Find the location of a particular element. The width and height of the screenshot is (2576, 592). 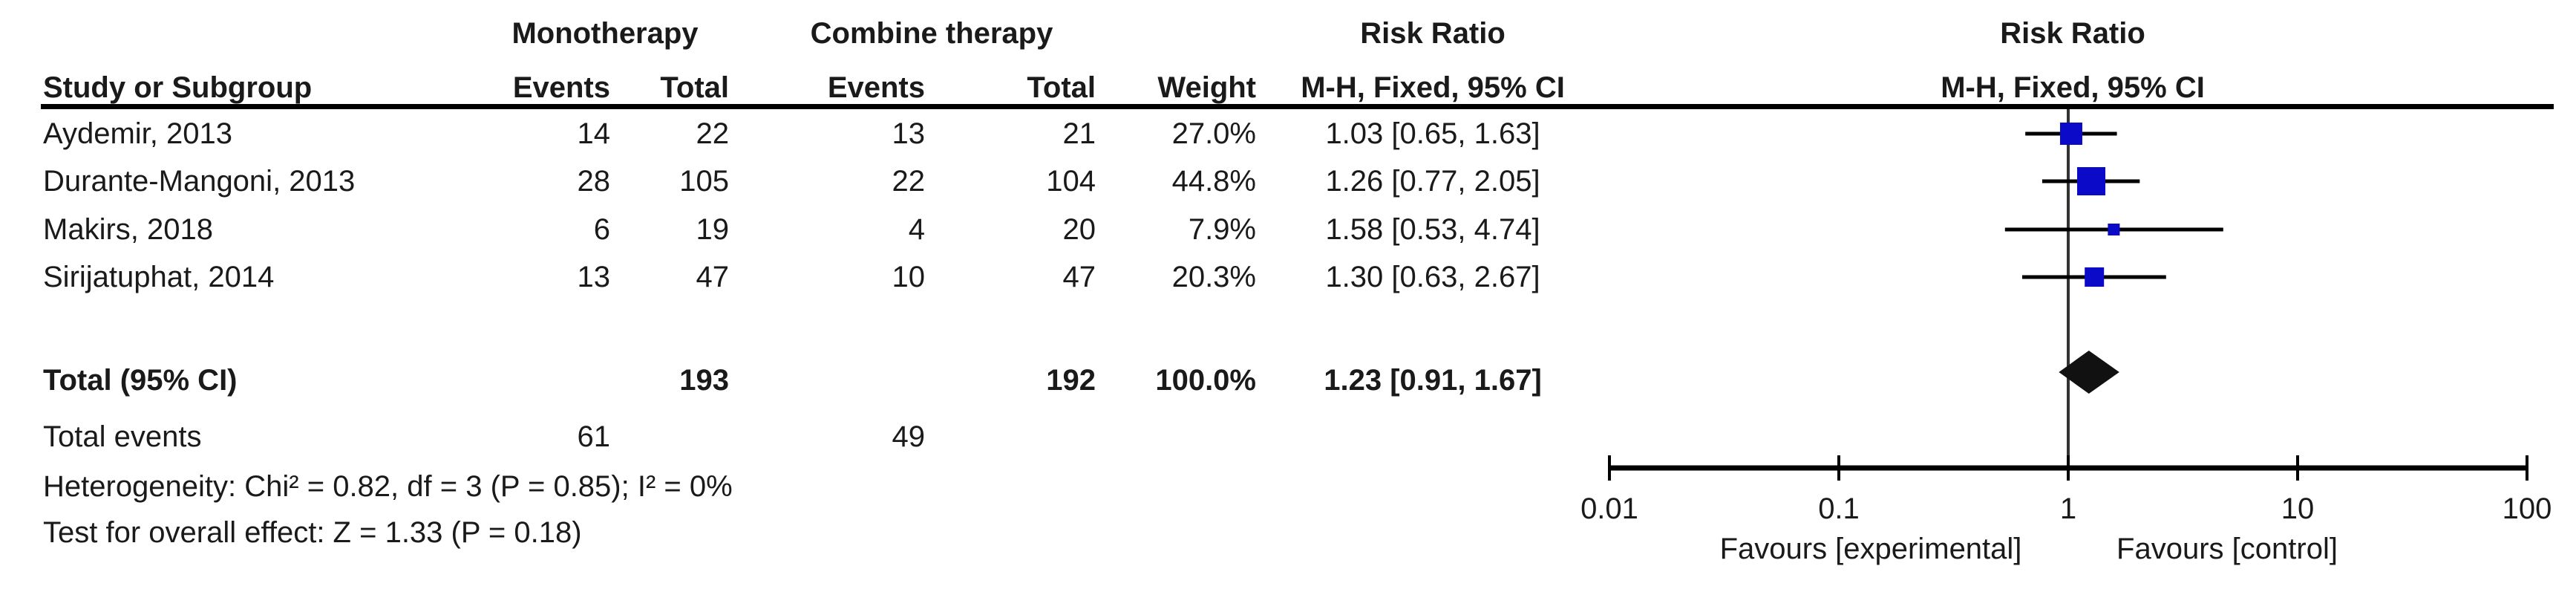

favours-left-label: Favours [experimental] is located at coordinates (1871, 549).